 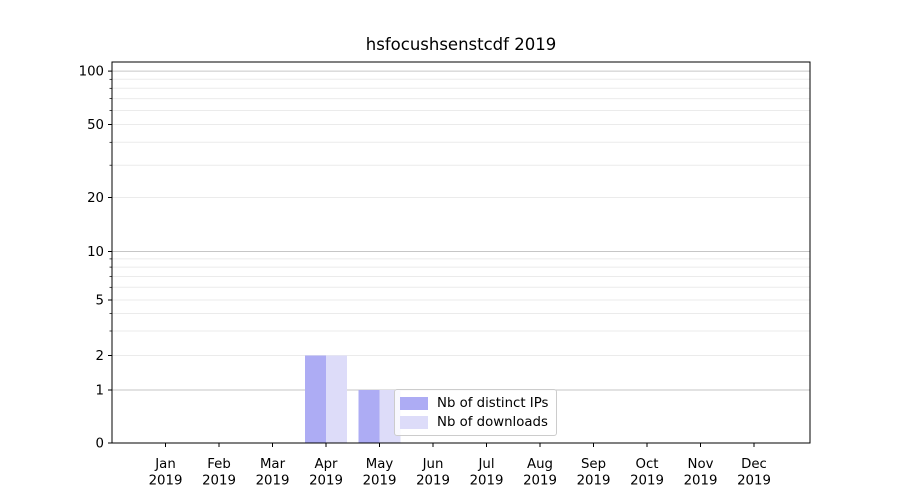 What do you see at coordinates (100, 301) in the screenshot?
I see `y-tick-label: 5` at bounding box center [100, 301].